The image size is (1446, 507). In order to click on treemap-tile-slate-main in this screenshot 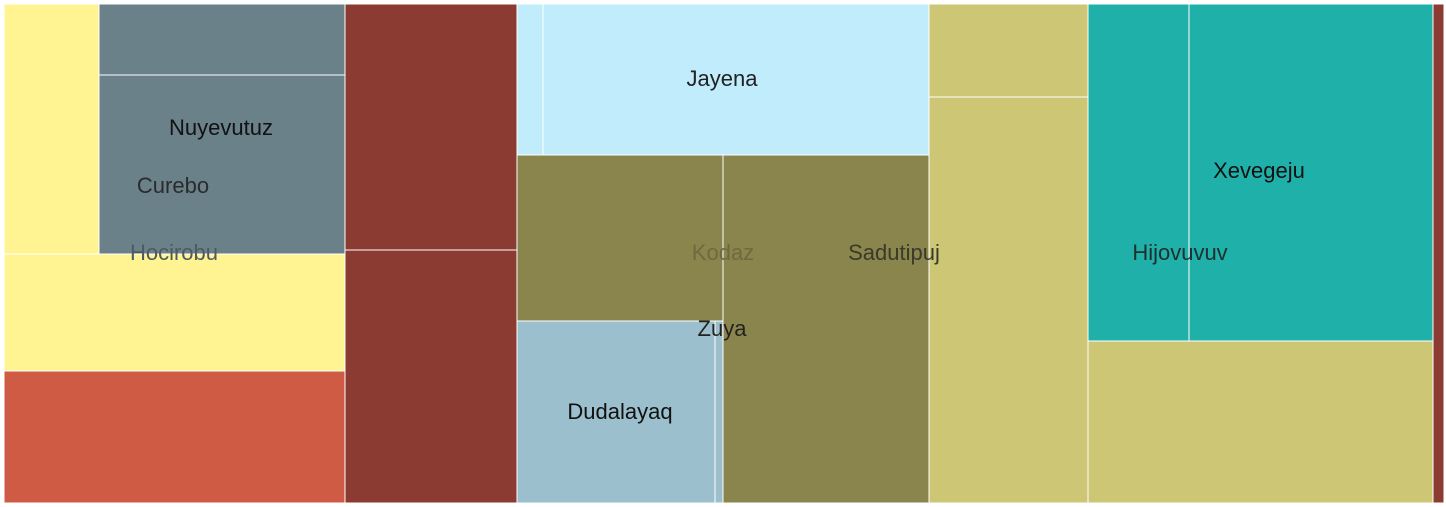, I will do `click(222, 164)`.